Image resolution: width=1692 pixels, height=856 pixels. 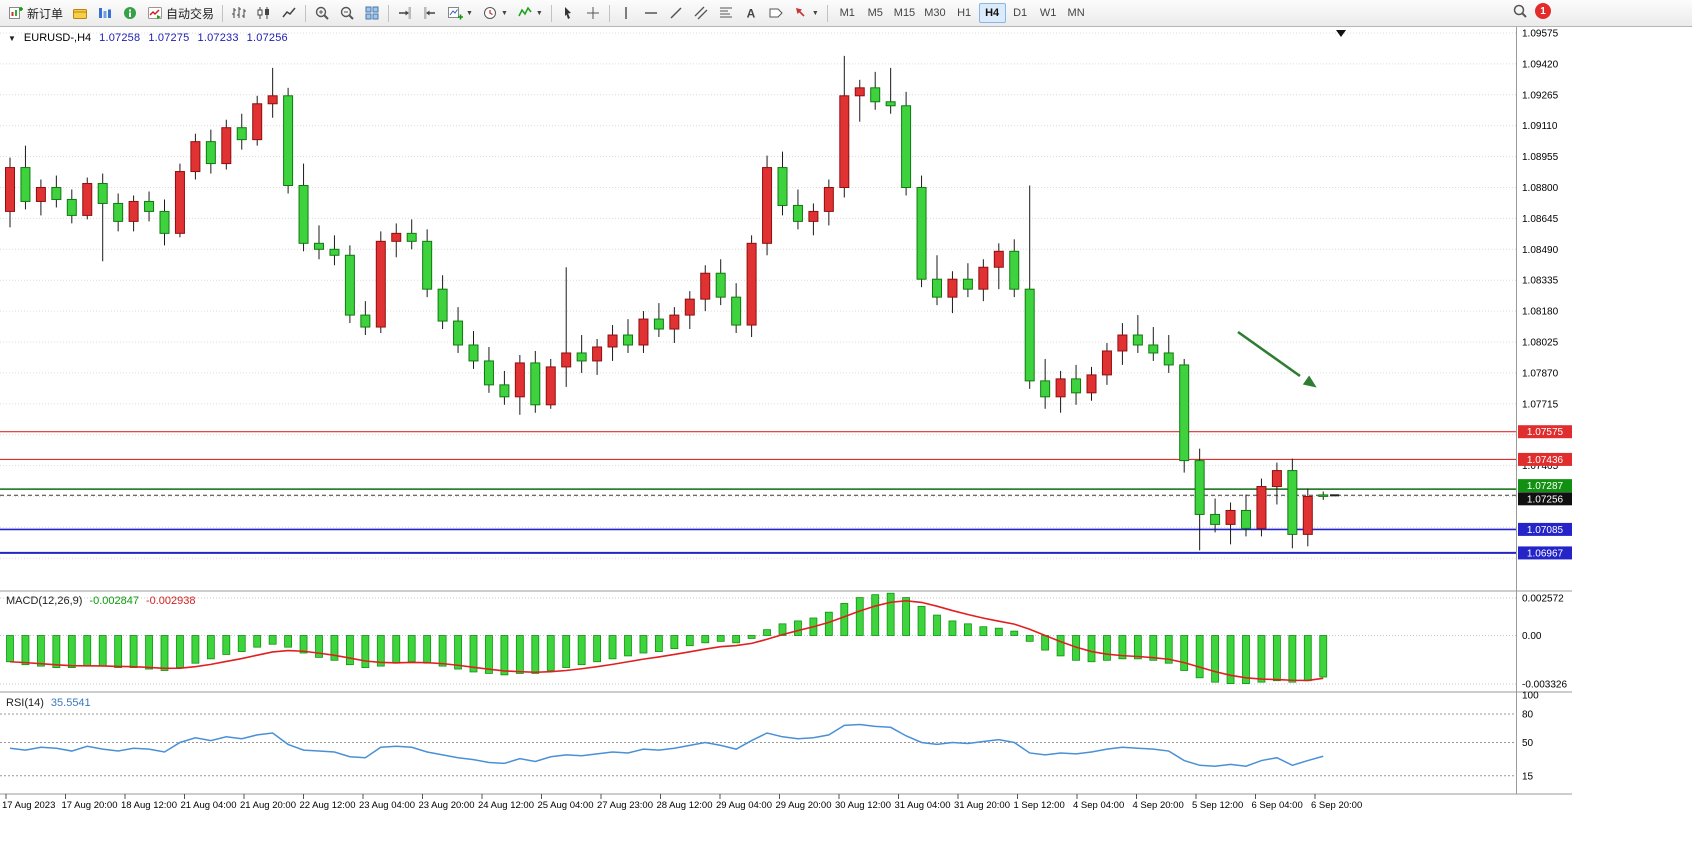 What do you see at coordinates (322, 13) in the screenshot?
I see `zoom-in-button` at bounding box center [322, 13].